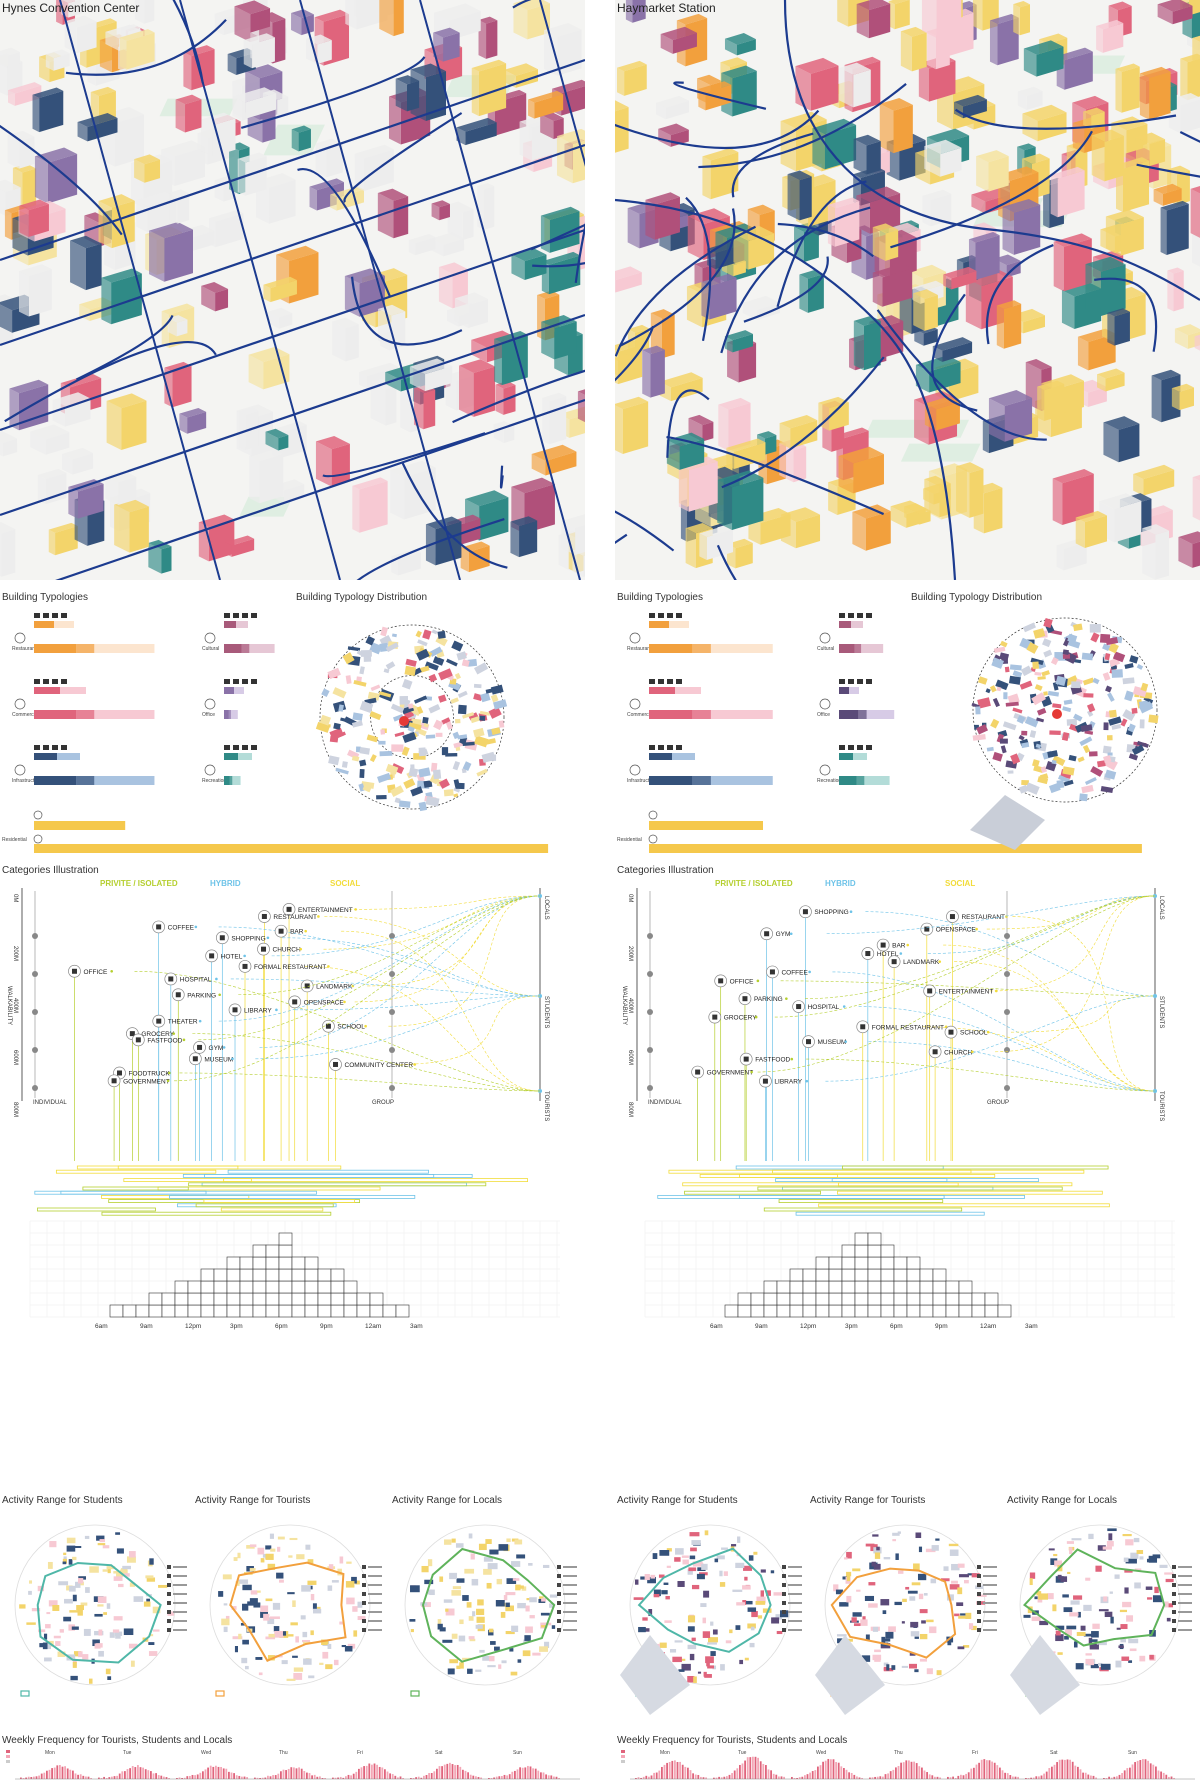  What do you see at coordinates (1057, 714) in the screenshot?
I see `station-marker` at bounding box center [1057, 714].